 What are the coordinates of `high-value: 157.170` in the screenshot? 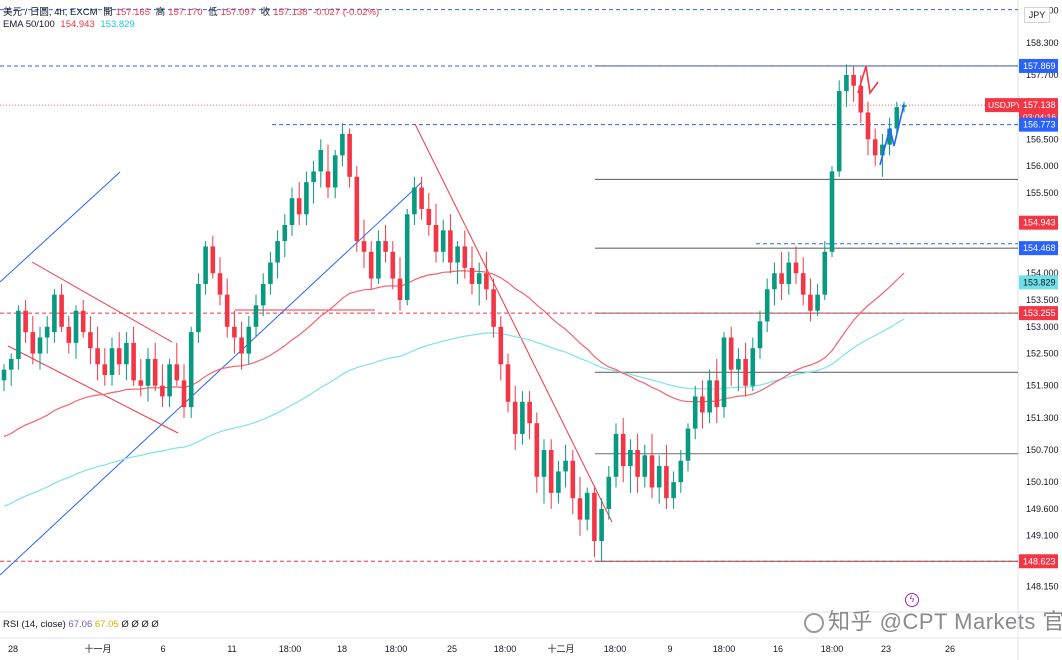 It's located at (185, 12).